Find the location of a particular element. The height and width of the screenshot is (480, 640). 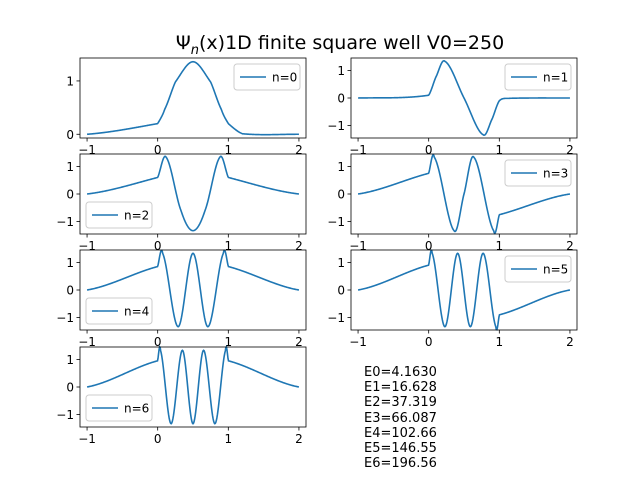

axes-frame is located at coordinates (193, 98).